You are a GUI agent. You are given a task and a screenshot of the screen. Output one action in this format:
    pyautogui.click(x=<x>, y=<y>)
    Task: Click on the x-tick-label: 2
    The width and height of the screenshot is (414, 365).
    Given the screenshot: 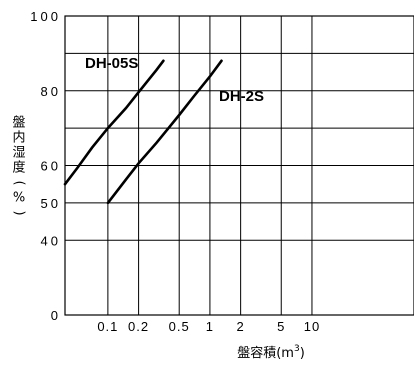 What is the action you would take?
    pyautogui.click(x=241, y=326)
    